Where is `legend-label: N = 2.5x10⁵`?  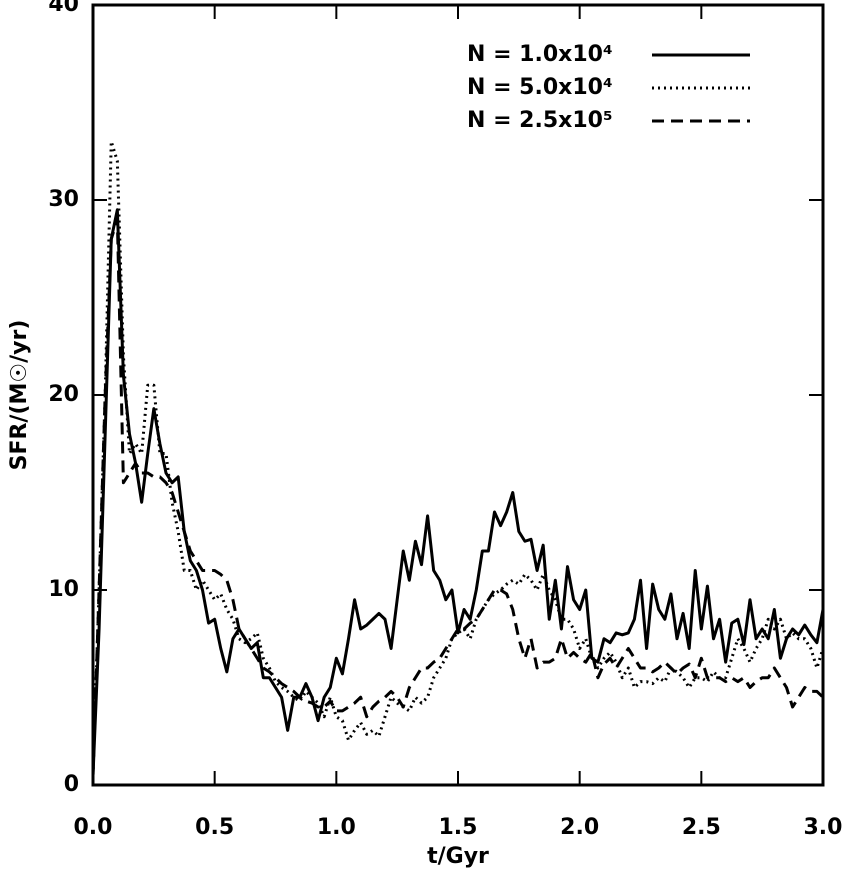 legend-label: N = 2.5x10⁵ is located at coordinates (540, 120).